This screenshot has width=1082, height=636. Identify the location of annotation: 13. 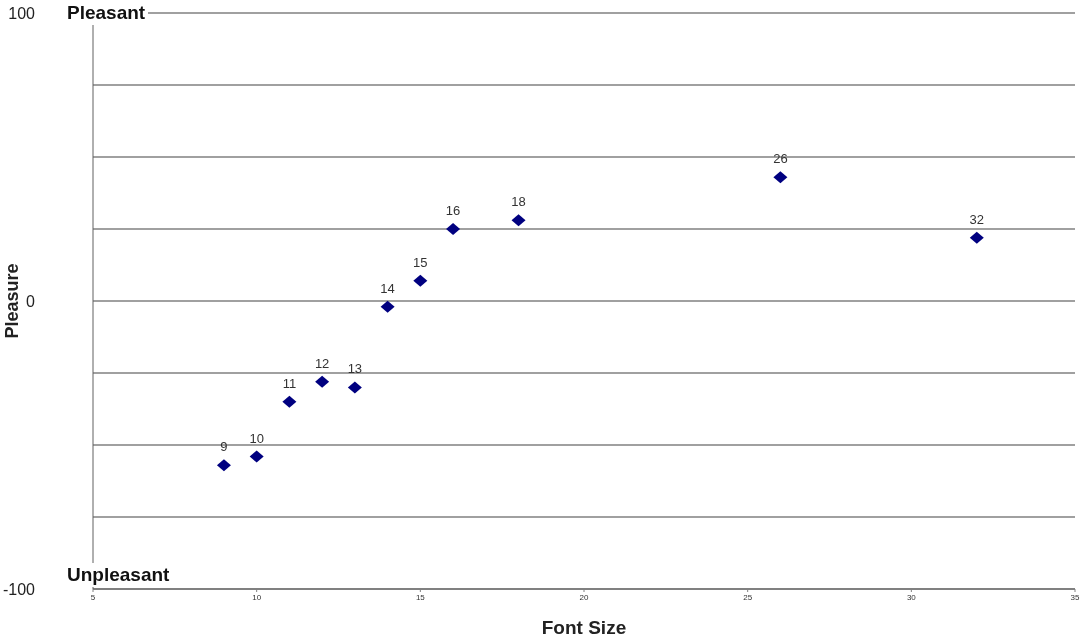
(355, 369).